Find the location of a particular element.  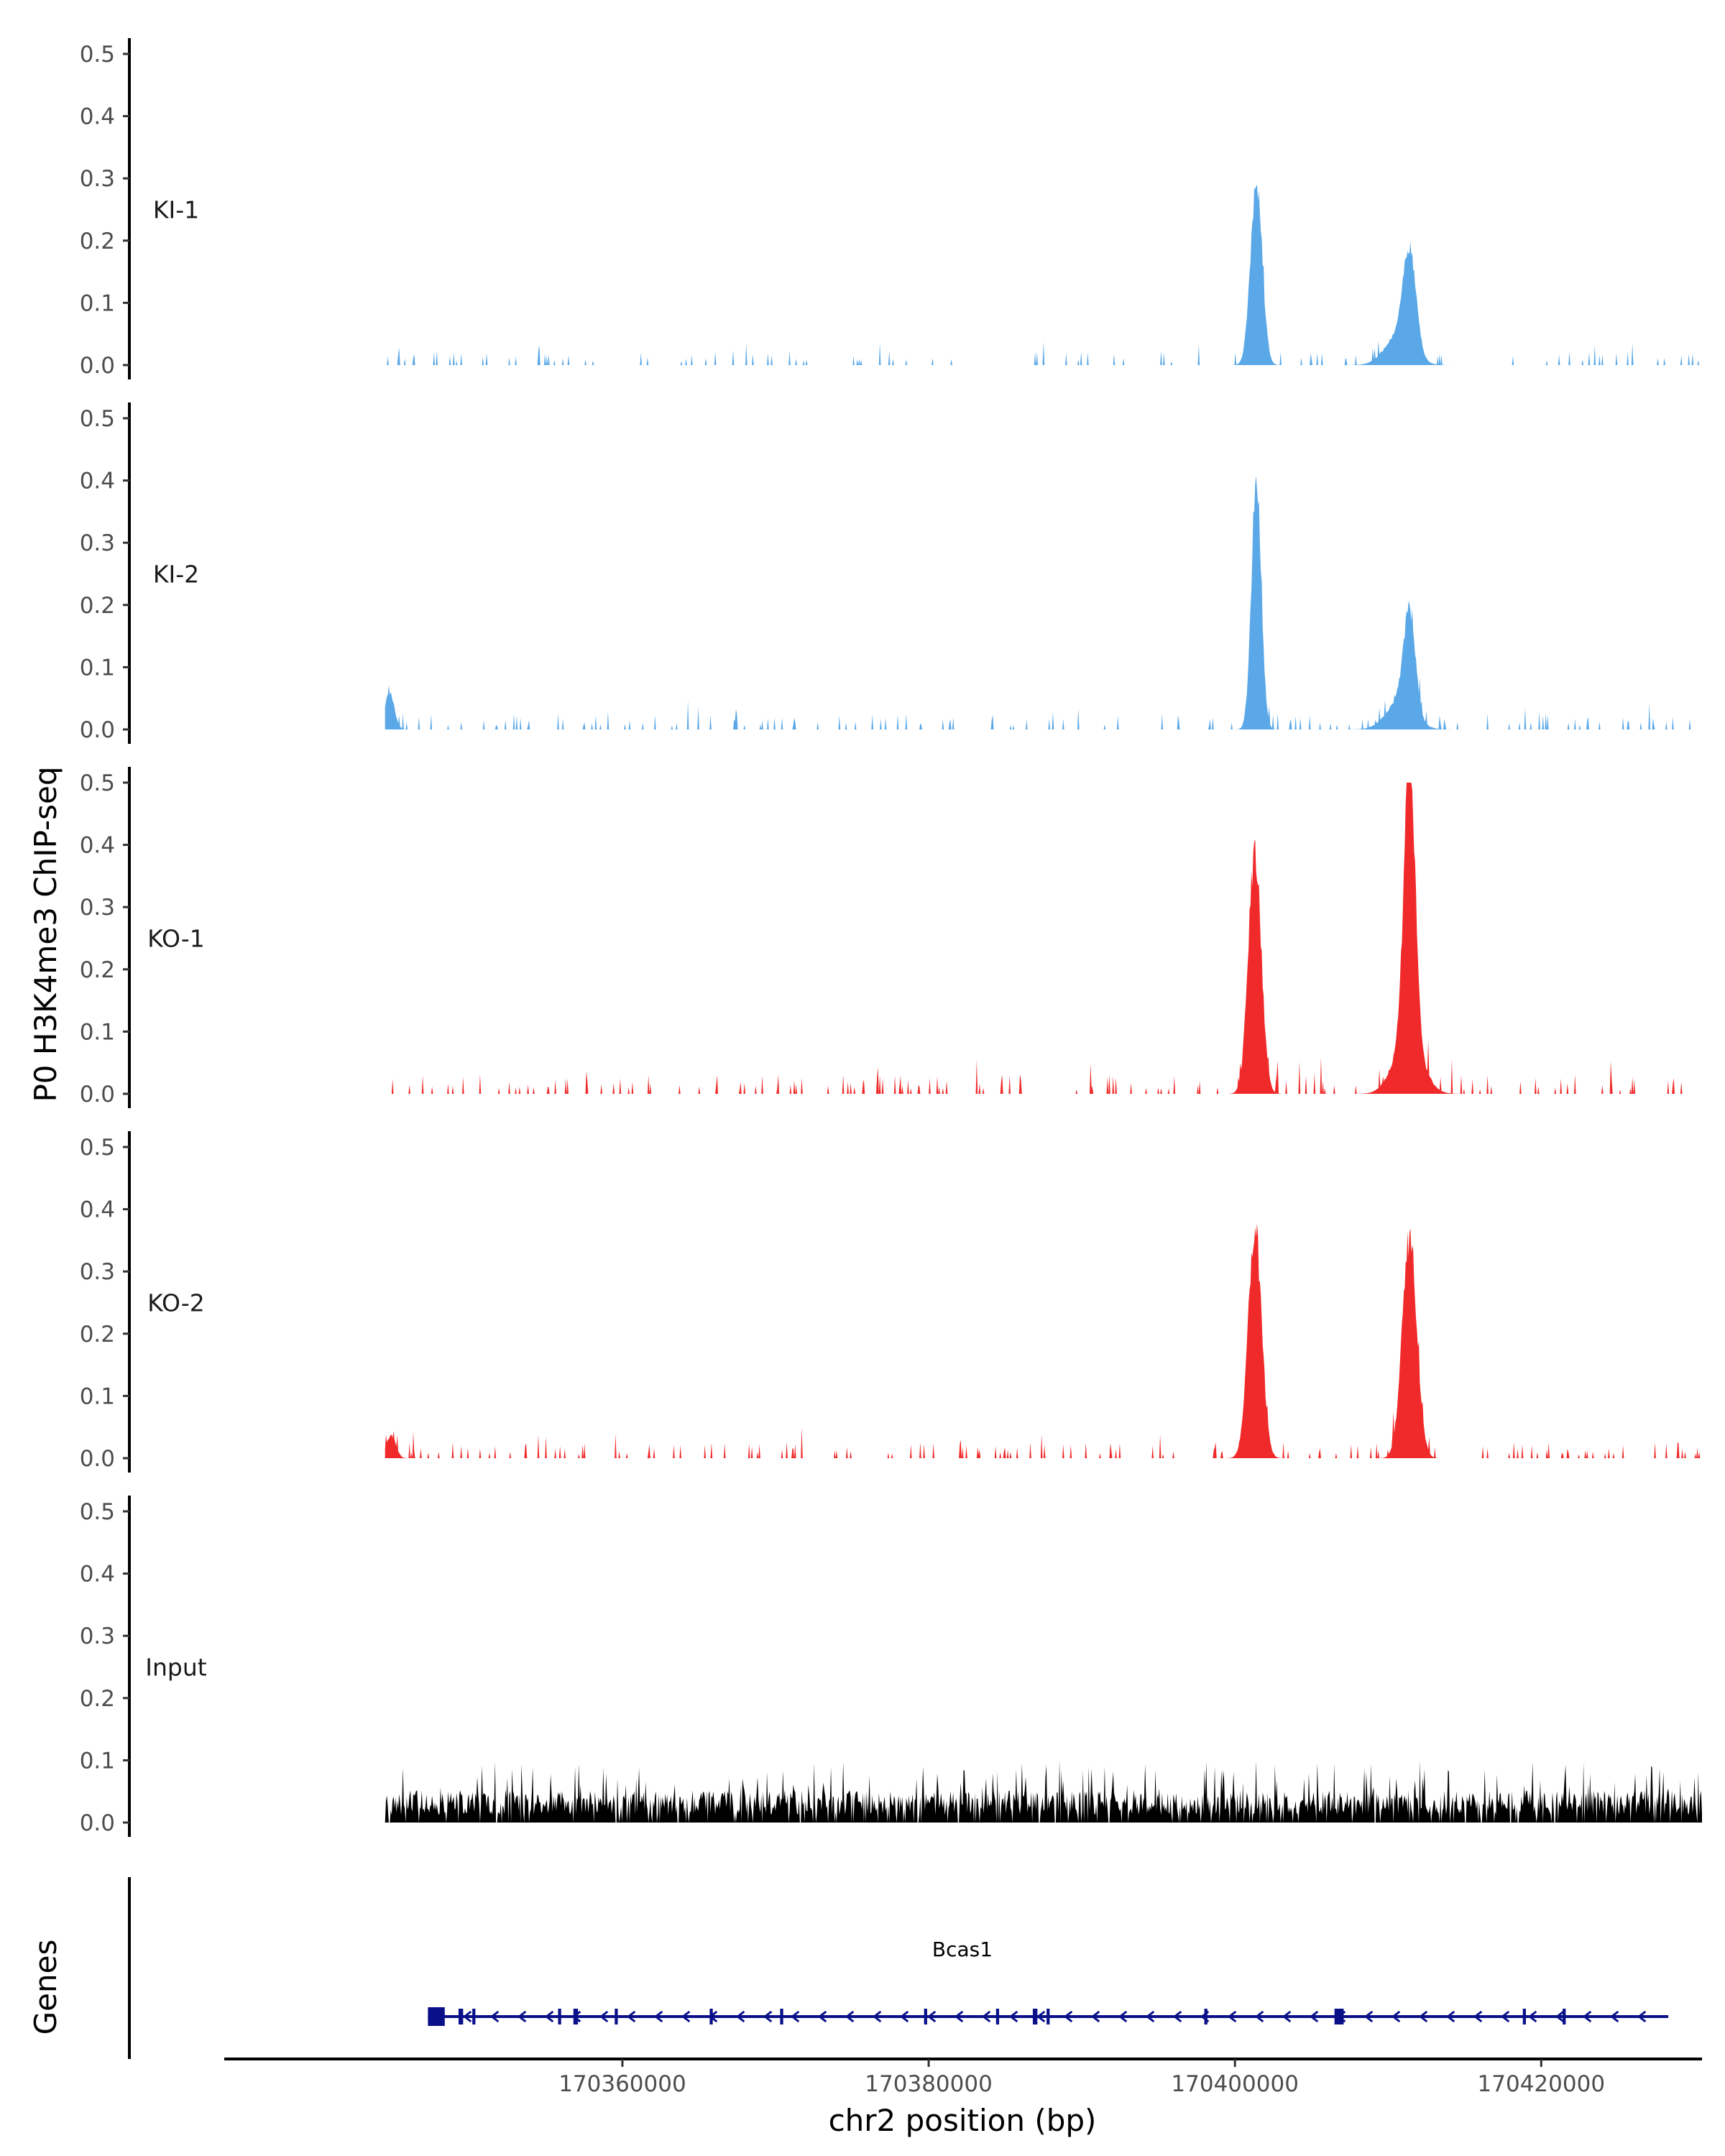

track-input: 0.0 0.1 0.2 0.3 0.4 0.5 Input is located at coordinates (891, 1666).